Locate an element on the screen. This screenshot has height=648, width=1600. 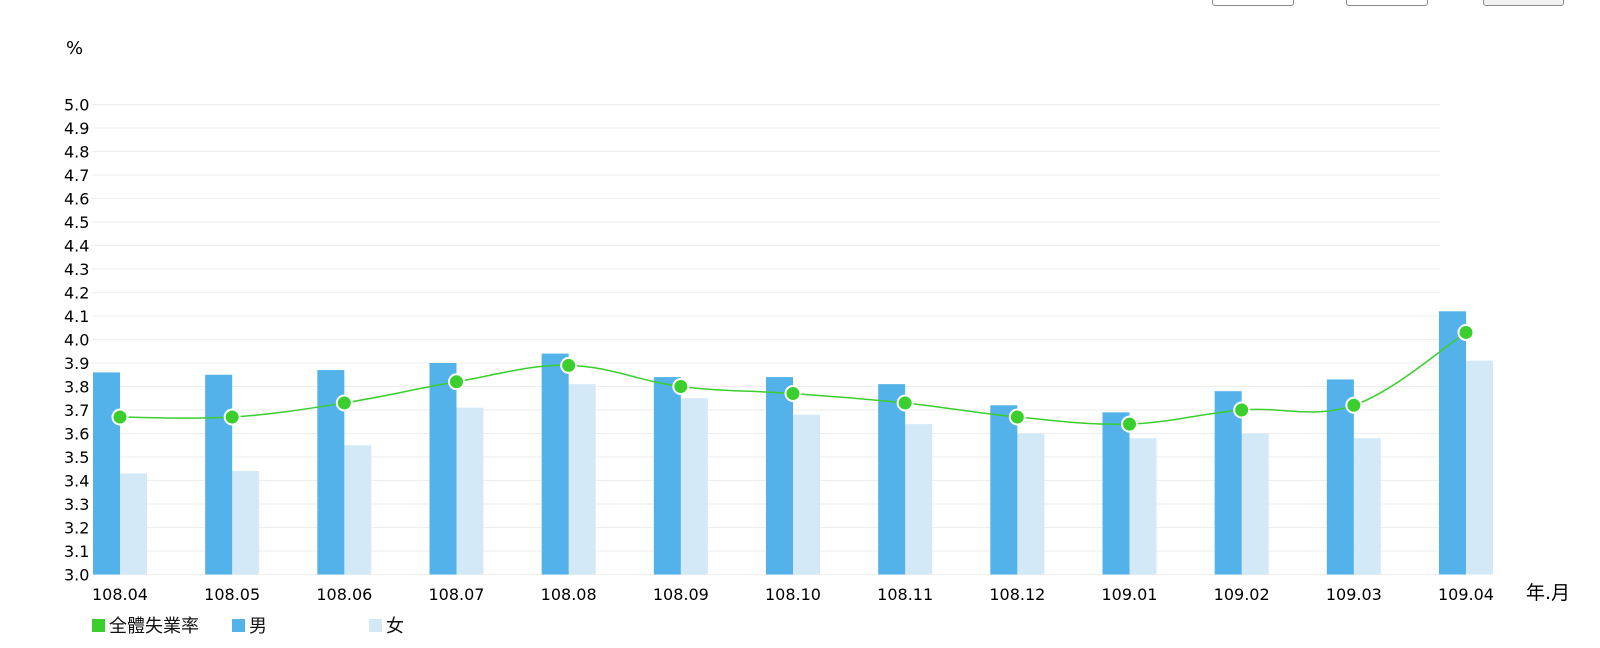
y-tick-label: 3.1 is located at coordinates (76, 551).